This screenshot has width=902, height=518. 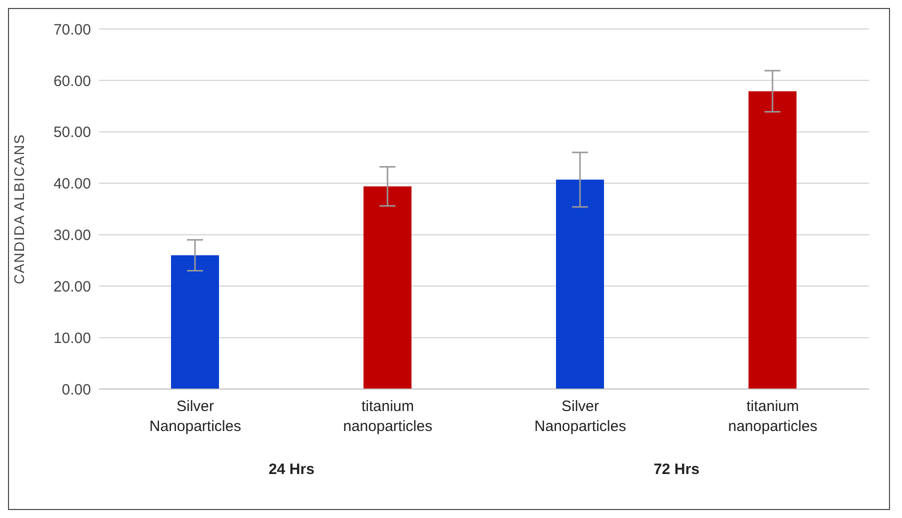 What do you see at coordinates (72, 338) in the screenshot?
I see `y-tick-label: 10.00` at bounding box center [72, 338].